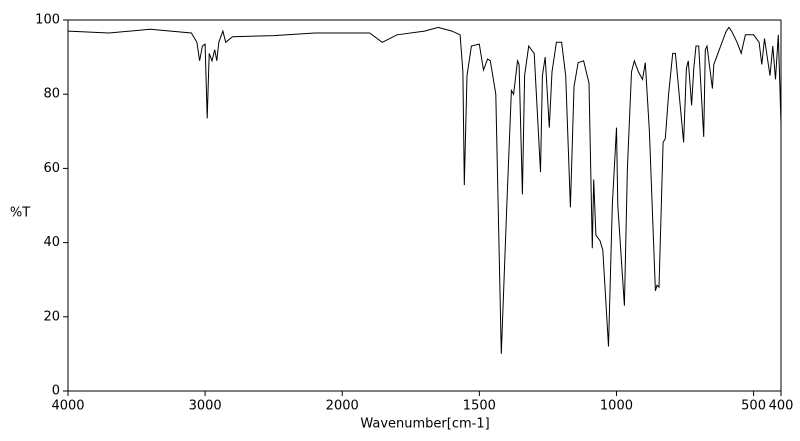 This screenshot has width=800, height=441. Describe the element at coordinates (781, 406) in the screenshot. I see `x-tick-label: 400` at that location.